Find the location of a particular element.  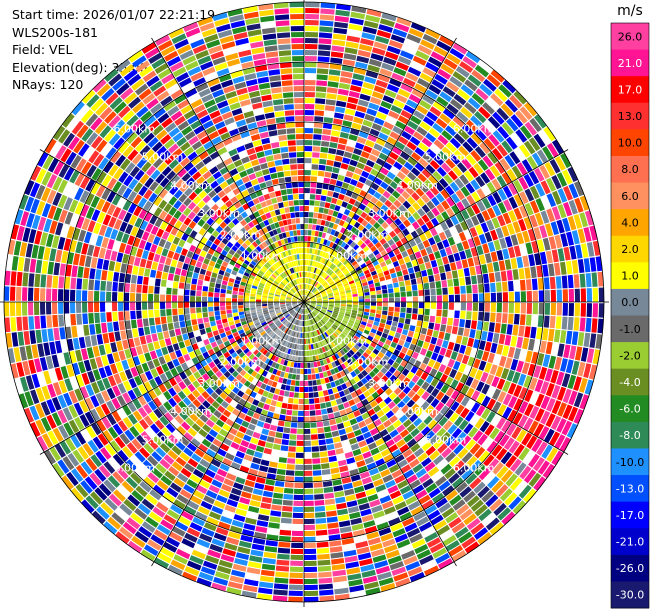

colorbar-tick-label: -13.0 is located at coordinates (630, 488).